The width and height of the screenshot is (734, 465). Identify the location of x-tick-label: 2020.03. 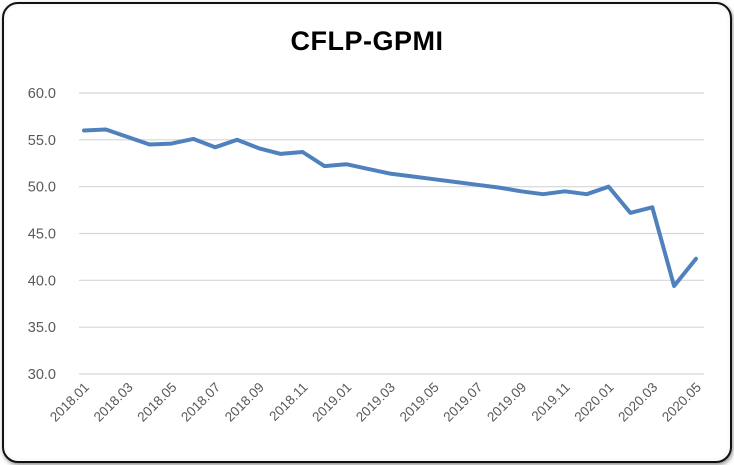
(637, 402).